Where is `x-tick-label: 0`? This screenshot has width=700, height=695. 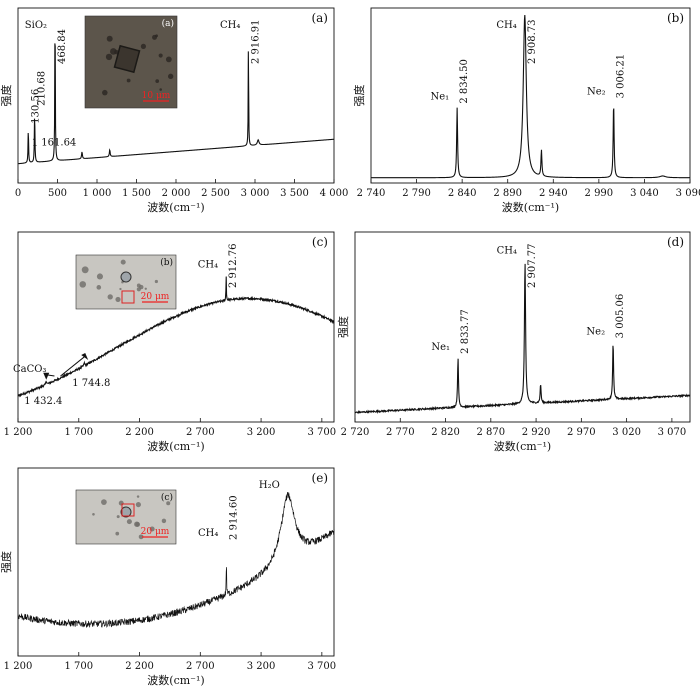 x-tick-label: 0 is located at coordinates (18, 193).